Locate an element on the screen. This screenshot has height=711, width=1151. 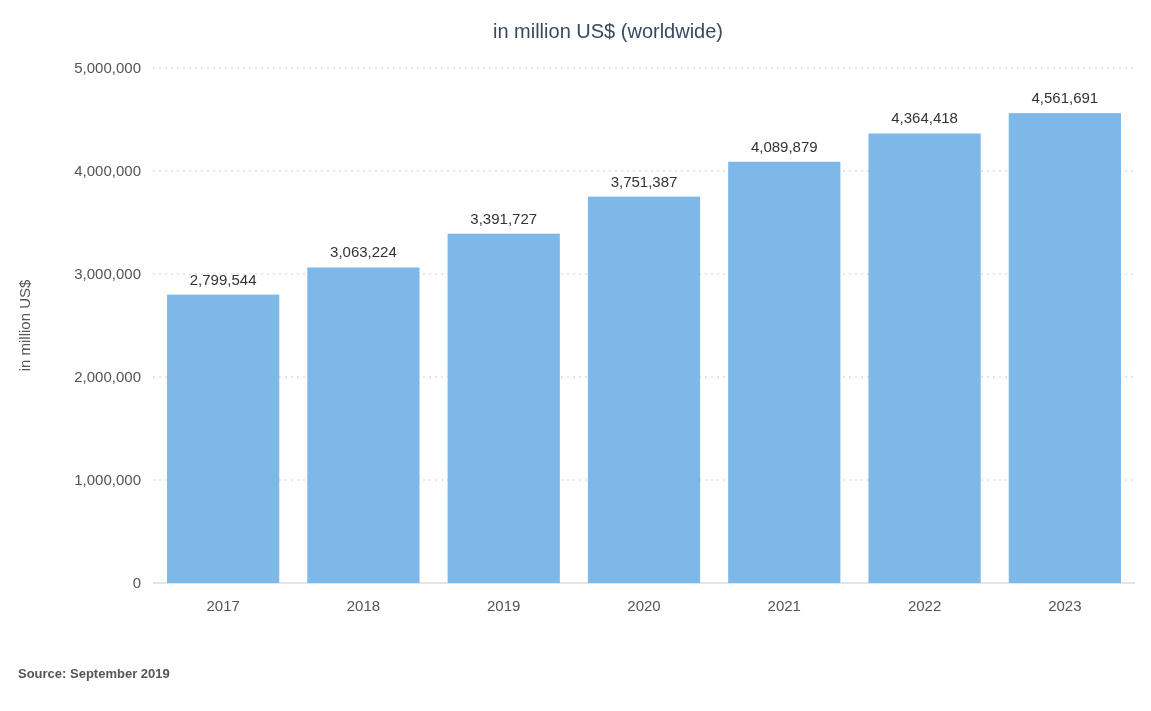
x-tick-label: 2018 is located at coordinates (363, 605).